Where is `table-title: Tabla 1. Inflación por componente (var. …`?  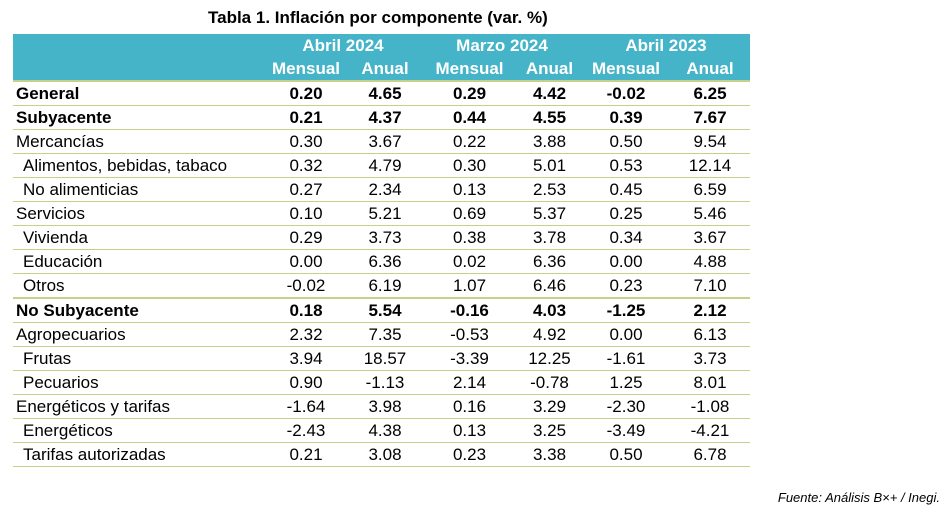 table-title: Tabla 1. Inflación por componente (var. … is located at coordinates (378, 17).